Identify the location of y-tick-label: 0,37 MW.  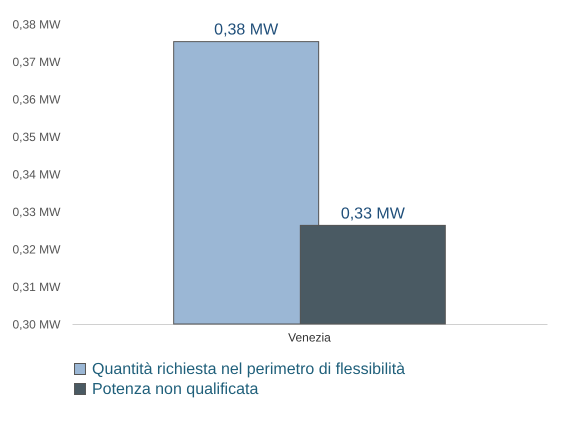
(37, 62).